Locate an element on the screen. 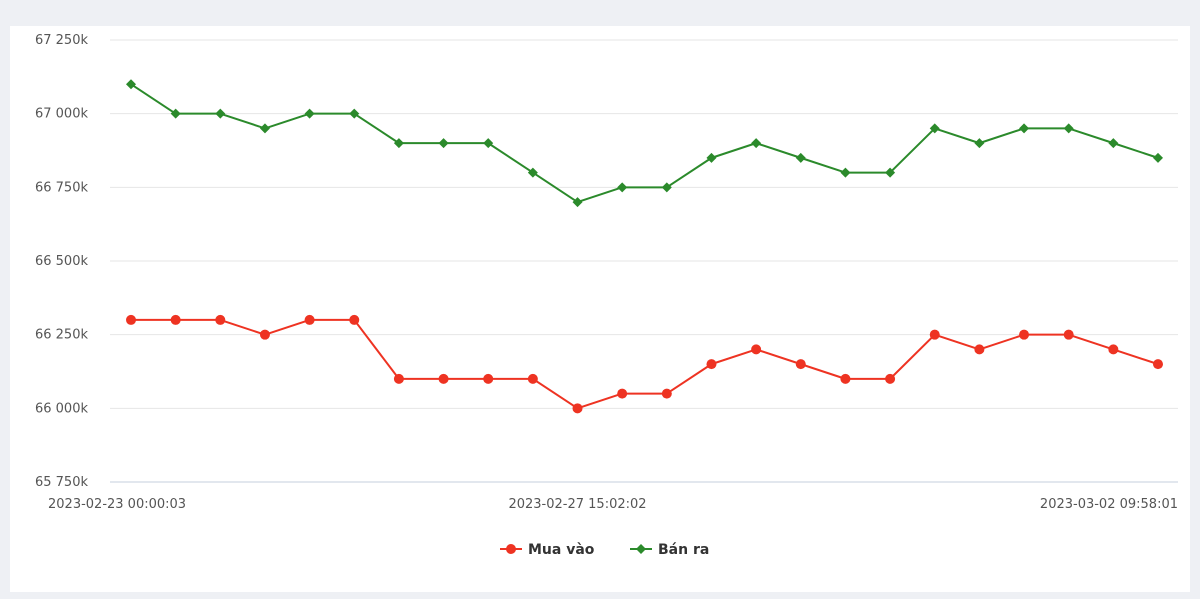  legend-item-1: Bán ra is located at coordinates (669, 550).